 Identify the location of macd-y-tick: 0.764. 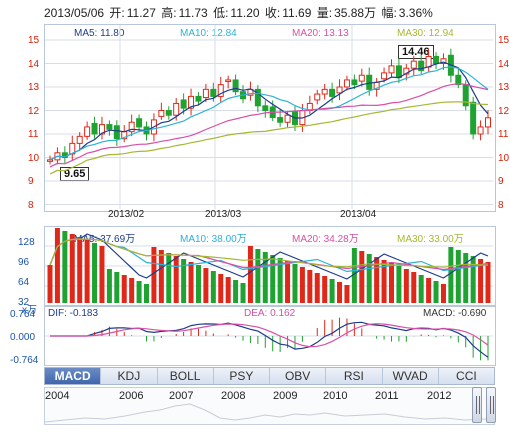
(23, 314).